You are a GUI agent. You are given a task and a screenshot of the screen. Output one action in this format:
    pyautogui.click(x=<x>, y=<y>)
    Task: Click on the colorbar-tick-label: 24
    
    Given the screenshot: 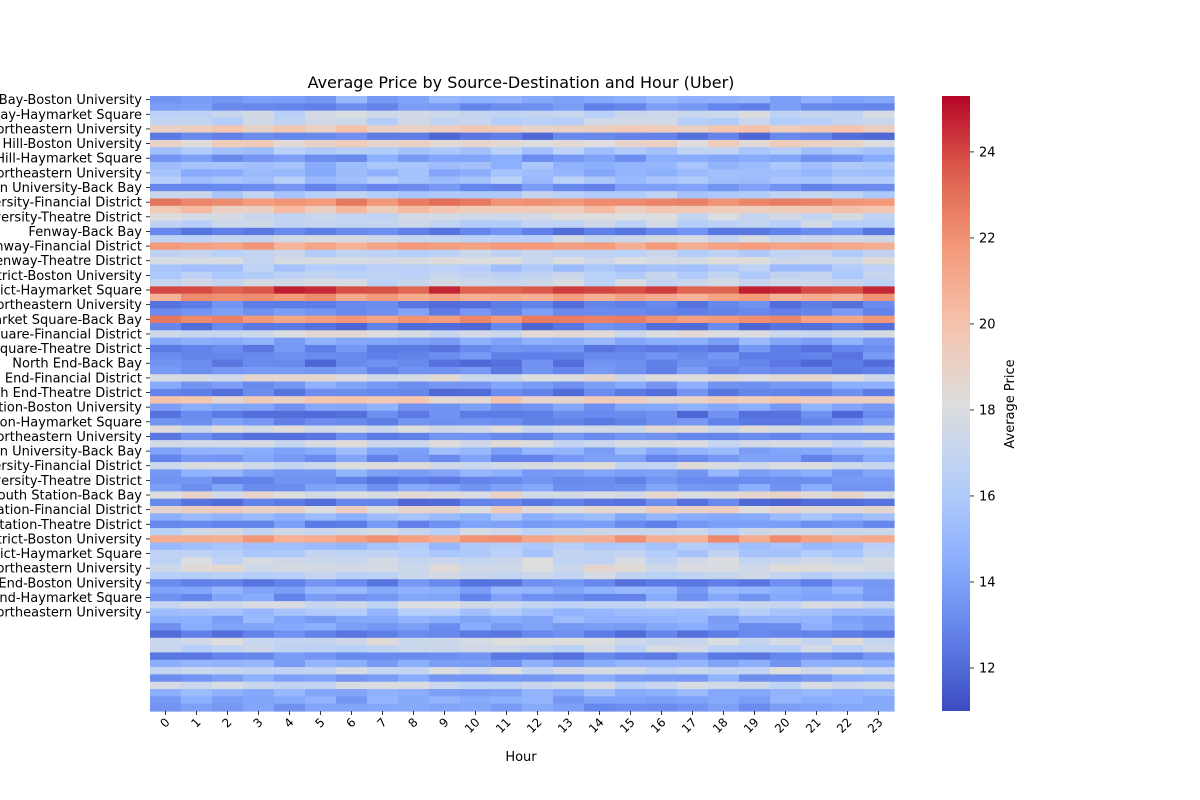 What is the action you would take?
    pyautogui.click(x=987, y=152)
    